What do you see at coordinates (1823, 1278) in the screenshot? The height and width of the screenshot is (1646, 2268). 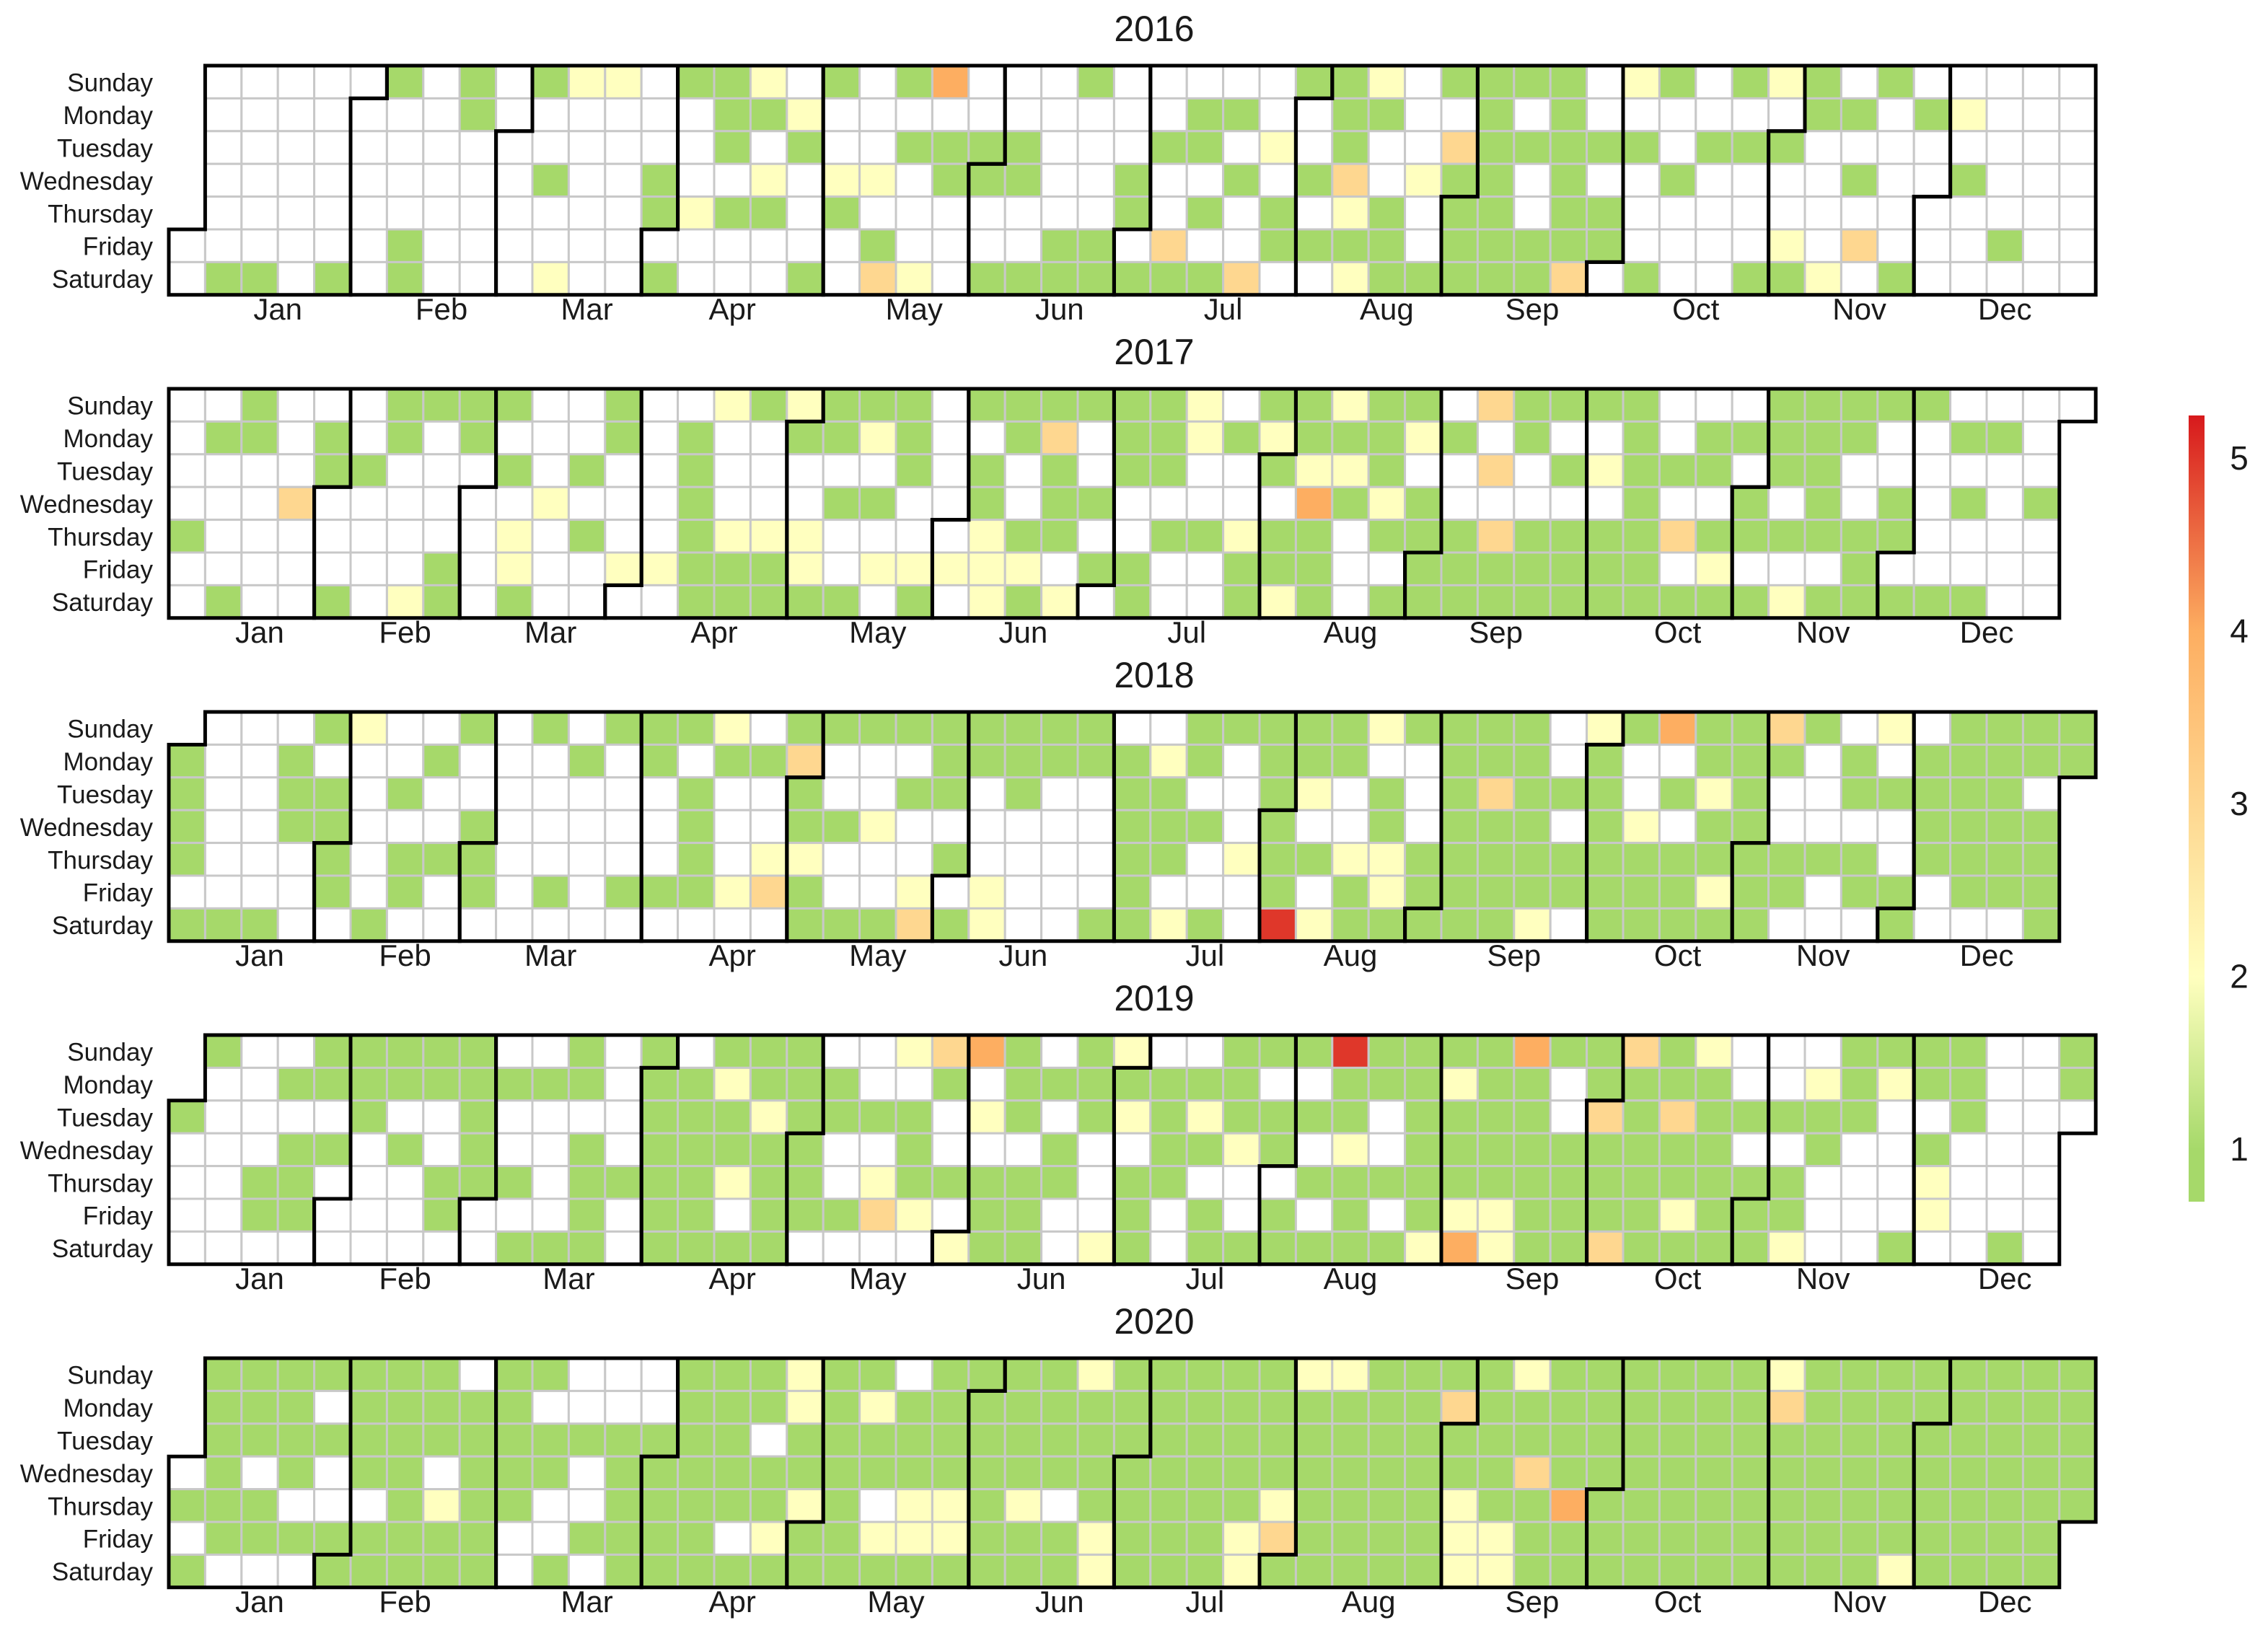 I see `month-label: Nov` at bounding box center [1823, 1278].